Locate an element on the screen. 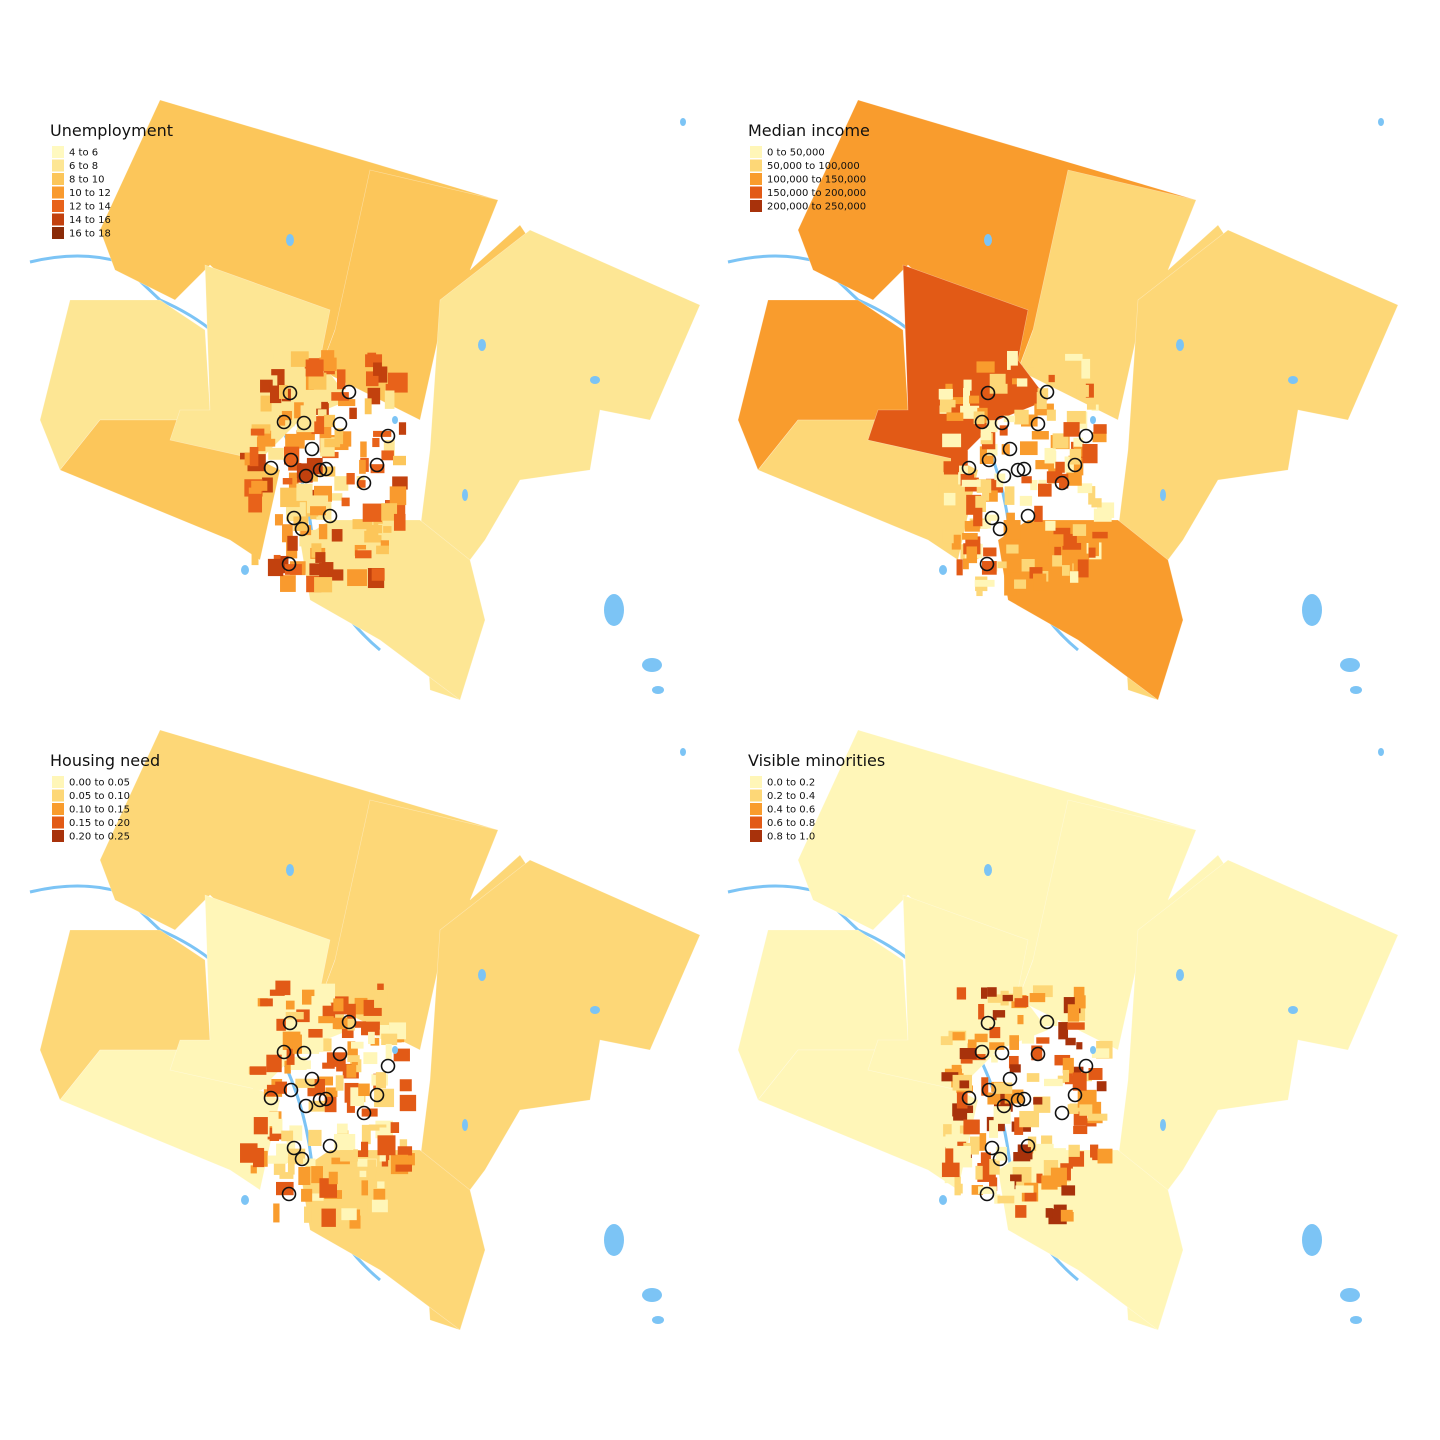  legend-label: 200,000 to 250,000 is located at coordinates (816, 207).